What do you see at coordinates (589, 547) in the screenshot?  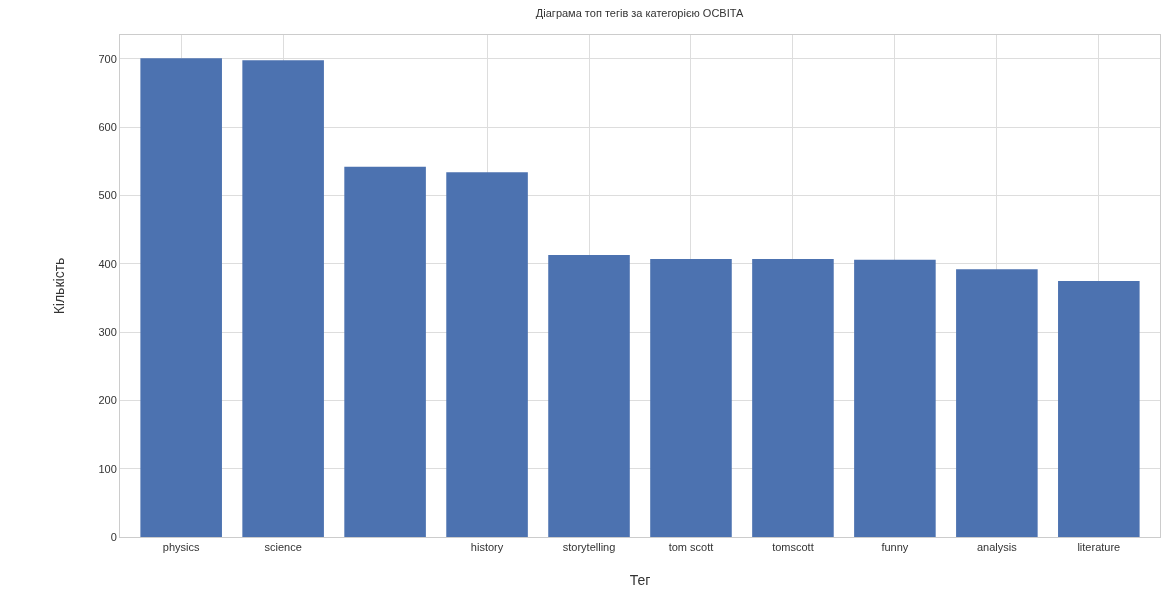 I see `x-tick-label: storytelling` at bounding box center [589, 547].